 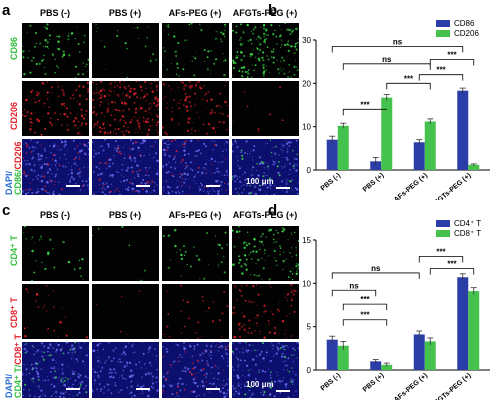 What do you see at coordinates (55, 108) in the screenshot?
I see `micrograph-cd206-pbs-neg` at bounding box center [55, 108].